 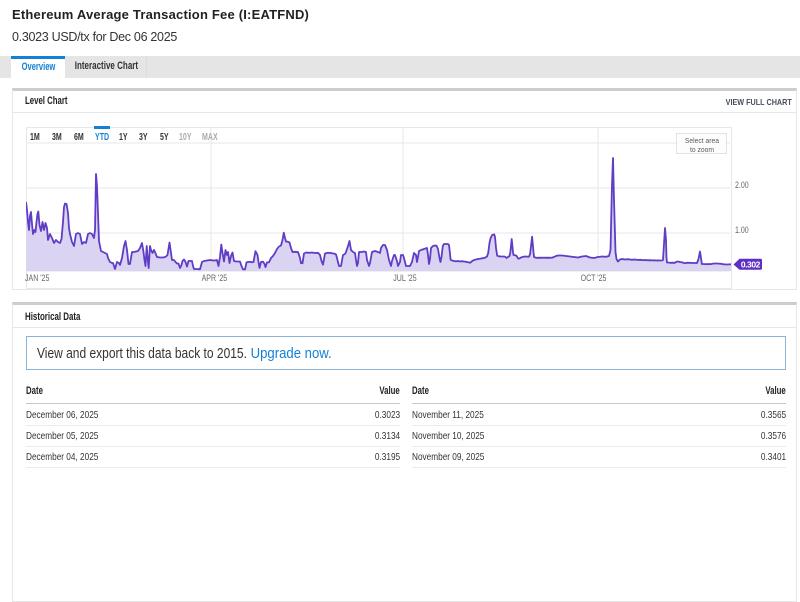 I want to click on svg-text: 0.302, so click(x=751, y=265).